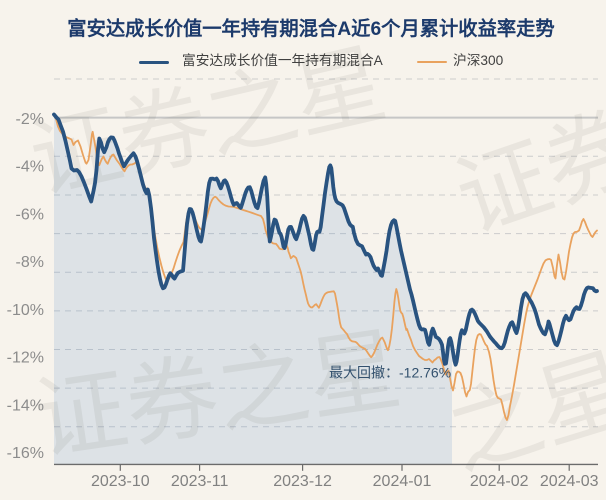 The width and height of the screenshot is (606, 500). Describe the element at coordinates (302, 481) in the screenshot. I see `svg-text: 2023-12` at that location.